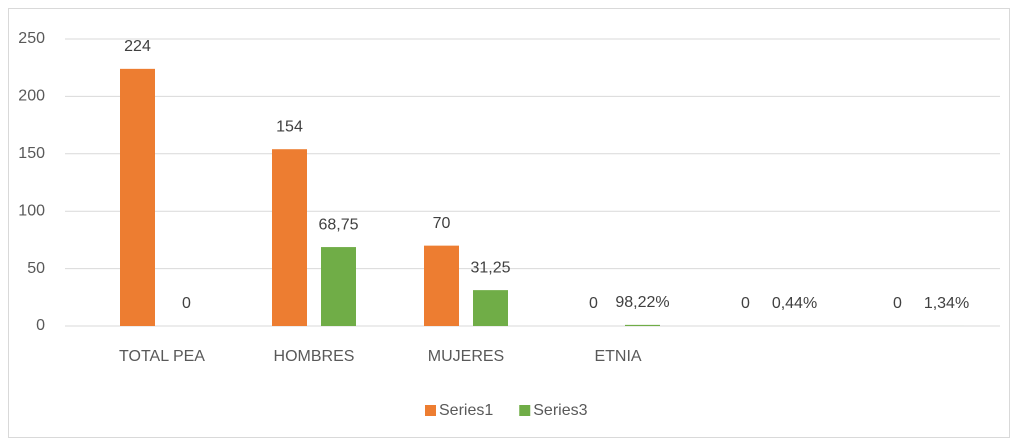 The height and width of the screenshot is (446, 1017). What do you see at coordinates (31, 210) in the screenshot?
I see `y-tick-label: 100` at bounding box center [31, 210].